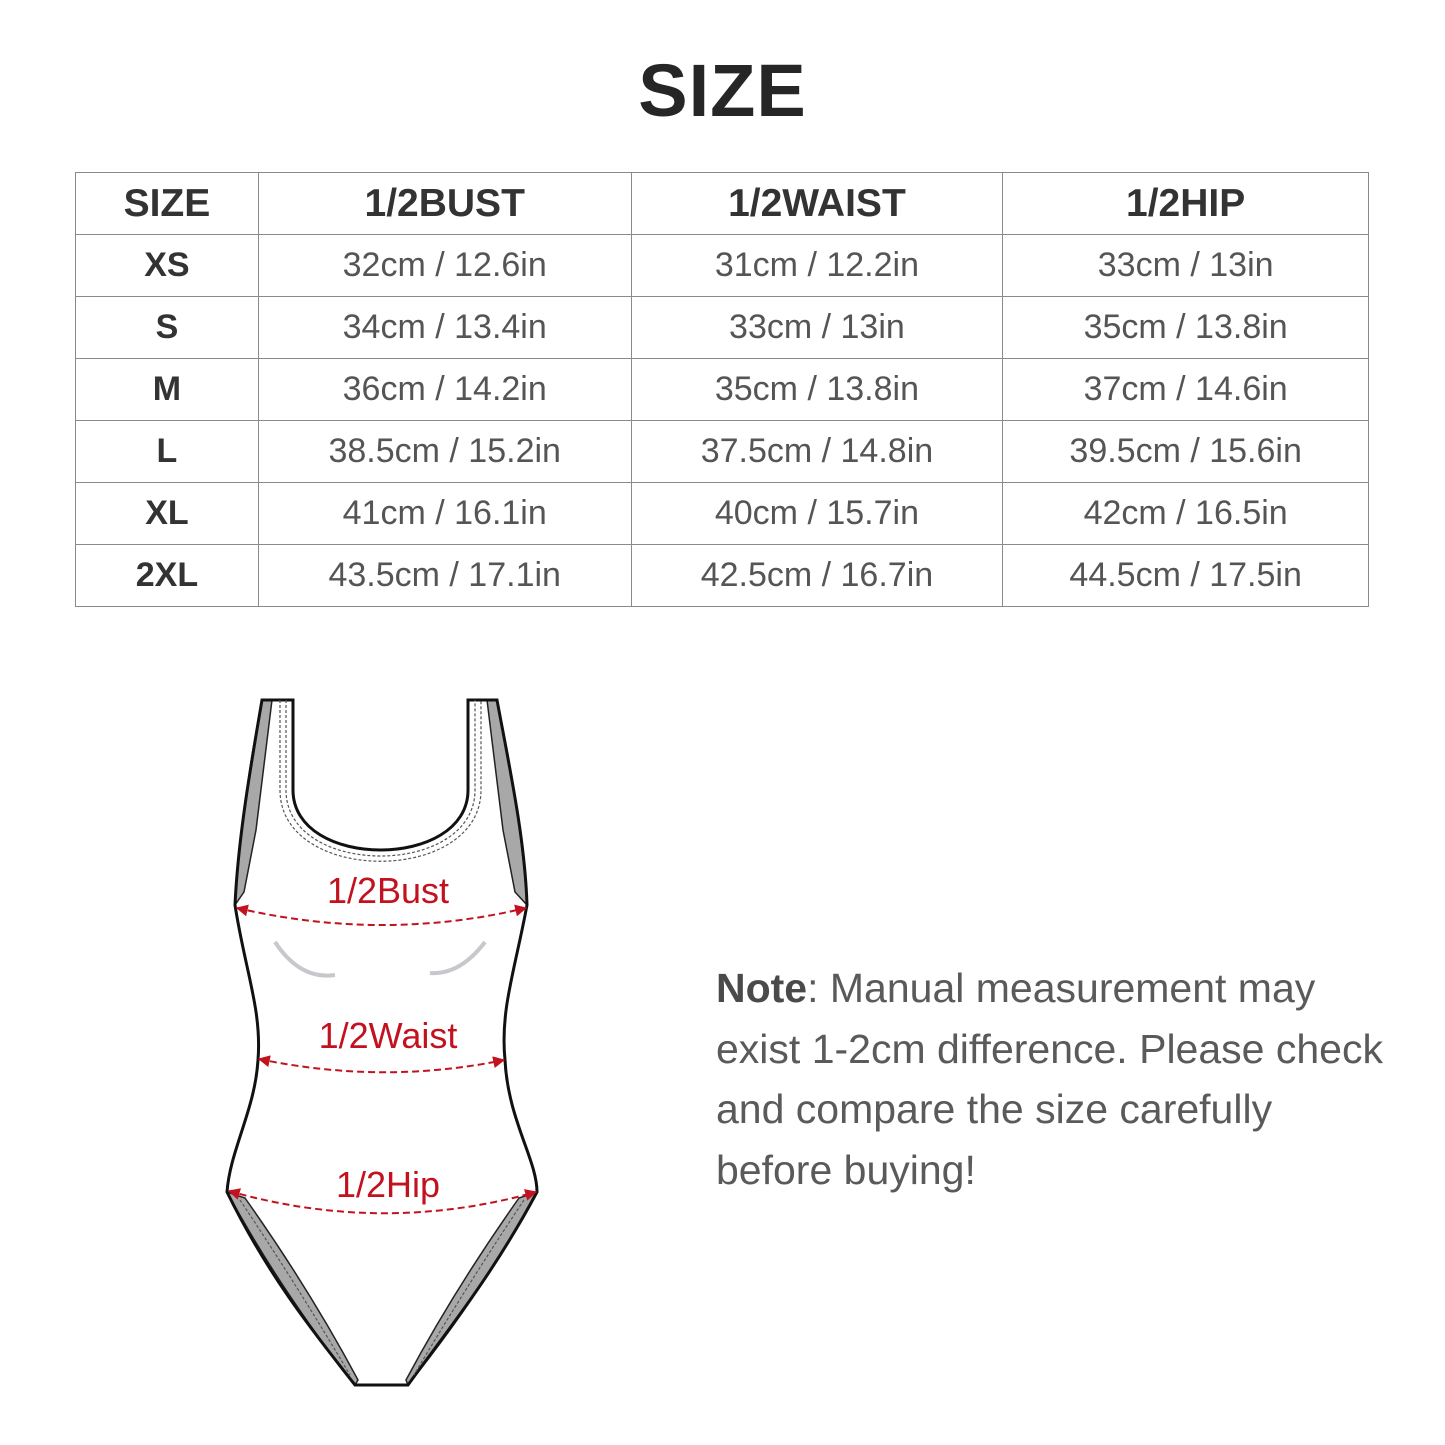 This screenshot has height=1445, width=1445. I want to click on waist-cell: 31cm / 12.2in, so click(817, 265).